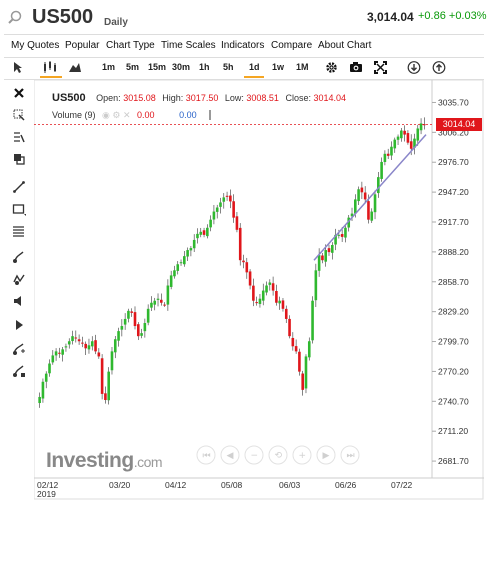 Image resolution: width=500 pixels, height=578 pixels. What do you see at coordinates (345, 45) in the screenshot?
I see `menu-about-chart: About Chart` at bounding box center [345, 45].